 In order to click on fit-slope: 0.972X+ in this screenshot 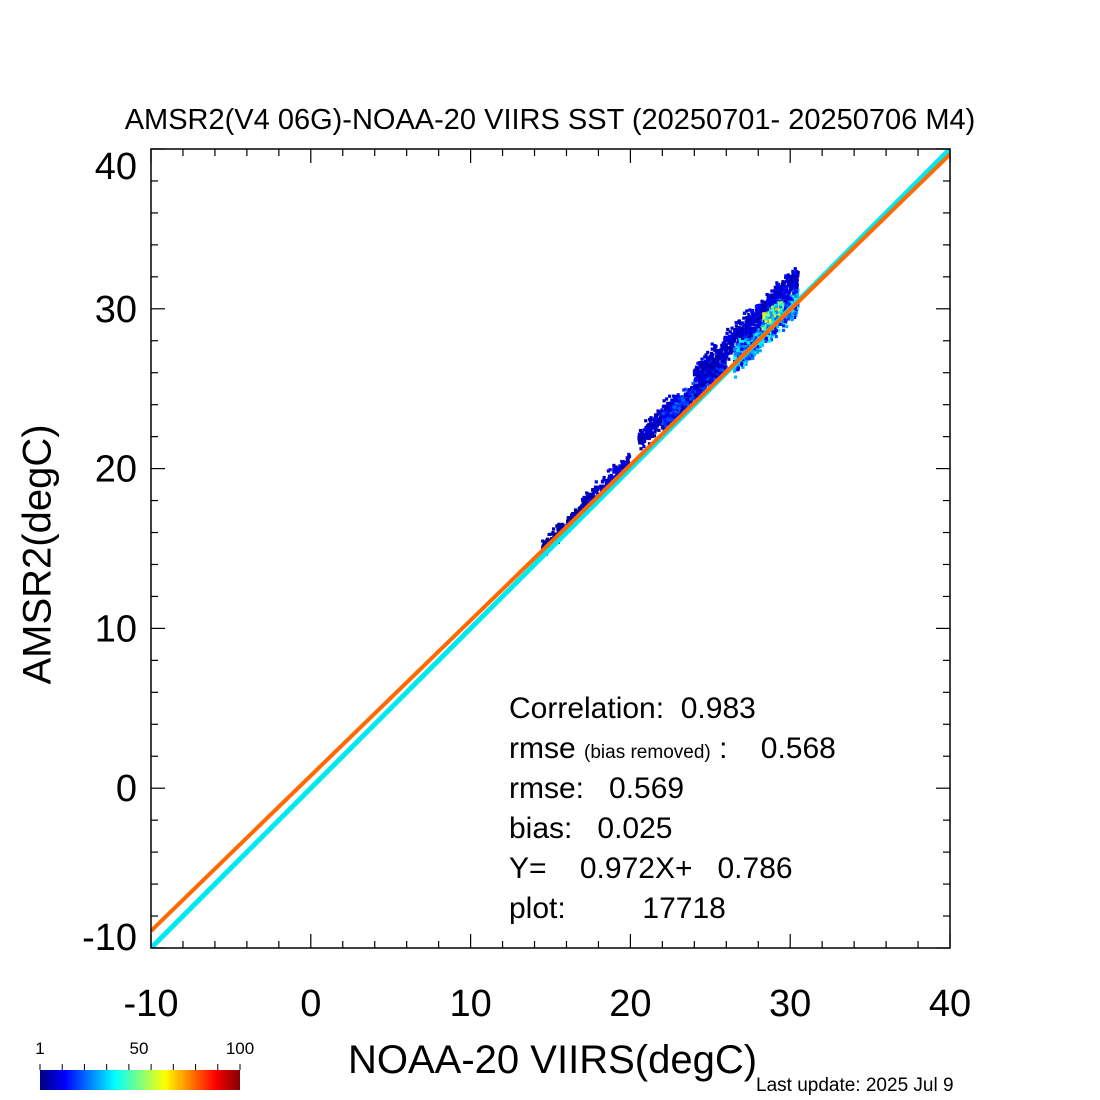, I will do `click(636, 868)`.